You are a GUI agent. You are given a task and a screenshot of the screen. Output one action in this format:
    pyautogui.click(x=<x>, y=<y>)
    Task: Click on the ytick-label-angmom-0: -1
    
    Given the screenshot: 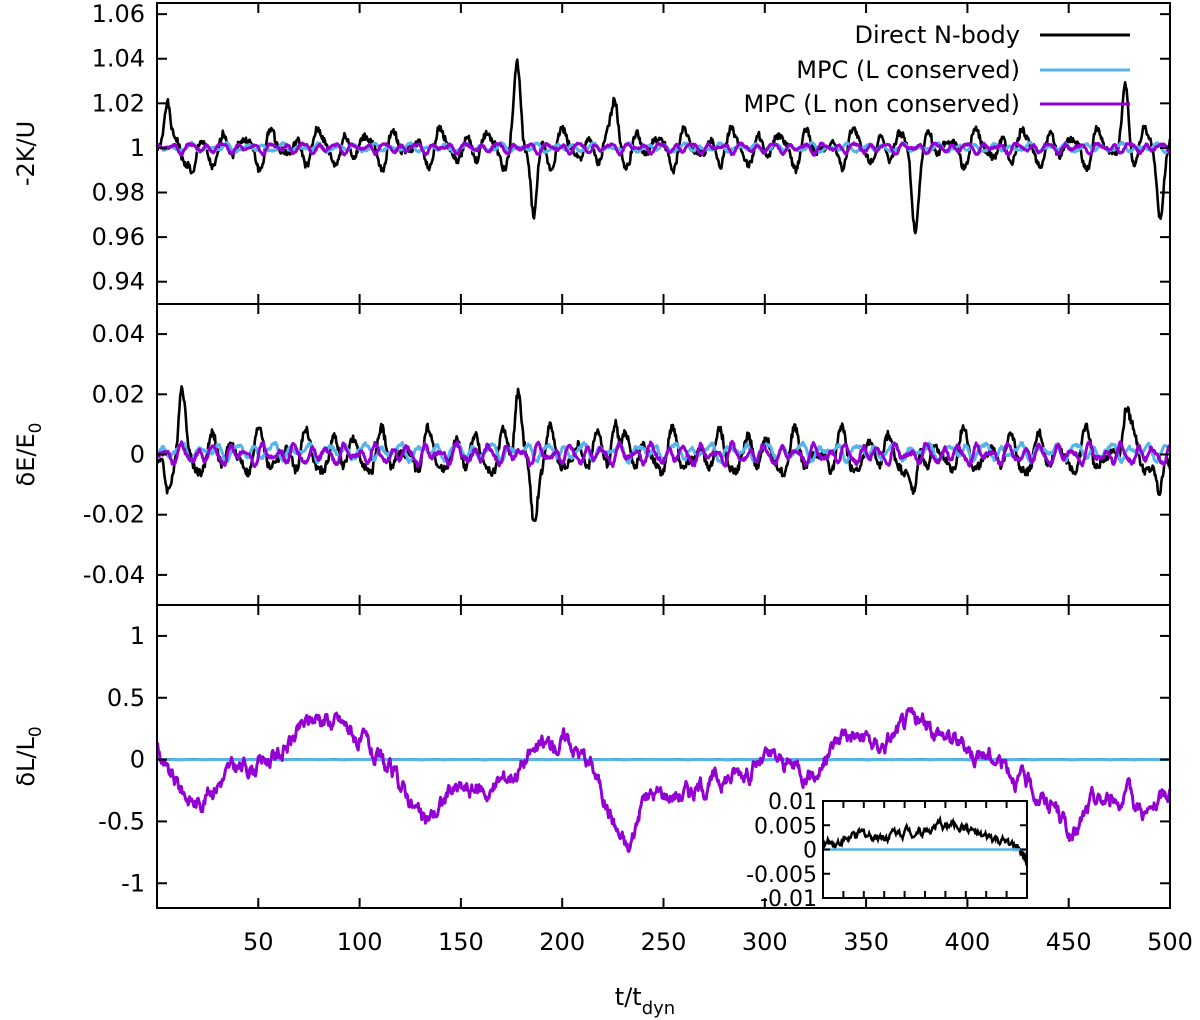 What is the action you would take?
    pyautogui.click(x=133, y=883)
    